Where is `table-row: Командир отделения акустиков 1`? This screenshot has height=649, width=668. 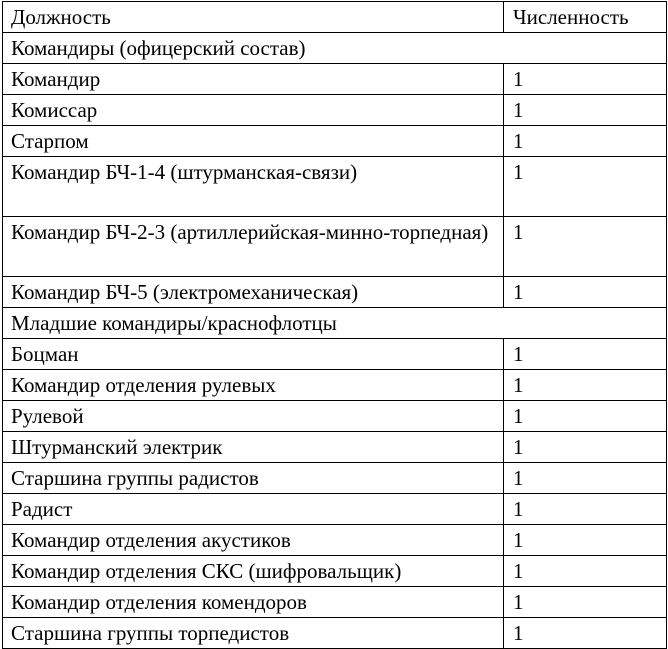 table-row: Командир отделения акустиков 1 is located at coordinates (334, 540).